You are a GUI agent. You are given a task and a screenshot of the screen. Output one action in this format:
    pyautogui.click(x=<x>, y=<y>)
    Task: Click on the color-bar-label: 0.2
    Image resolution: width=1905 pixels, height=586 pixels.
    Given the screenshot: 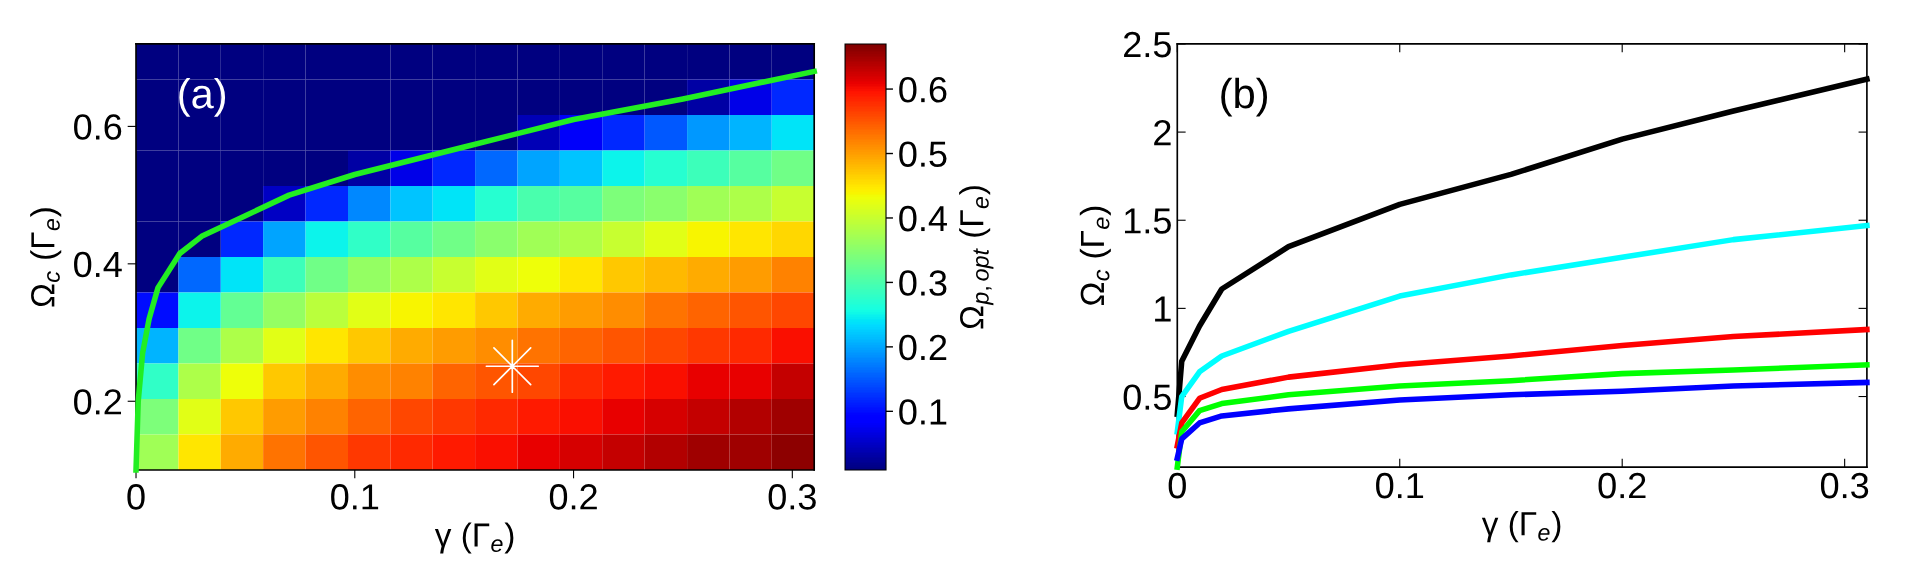 What is the action you would take?
    pyautogui.click(x=923, y=347)
    